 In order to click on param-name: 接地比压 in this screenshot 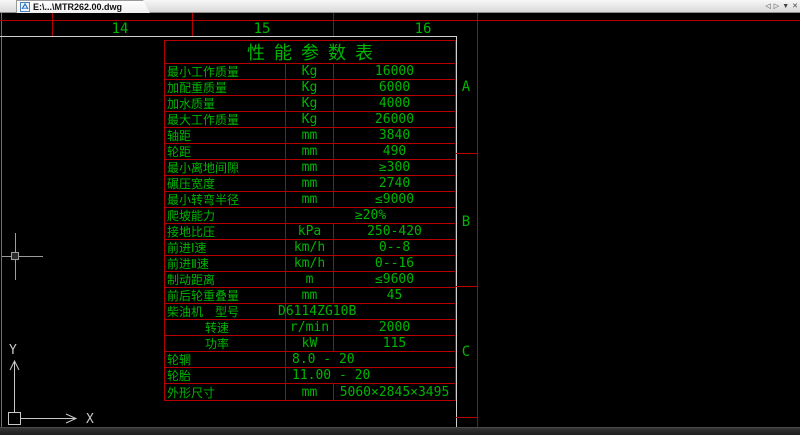, I will do `click(225, 231)`.